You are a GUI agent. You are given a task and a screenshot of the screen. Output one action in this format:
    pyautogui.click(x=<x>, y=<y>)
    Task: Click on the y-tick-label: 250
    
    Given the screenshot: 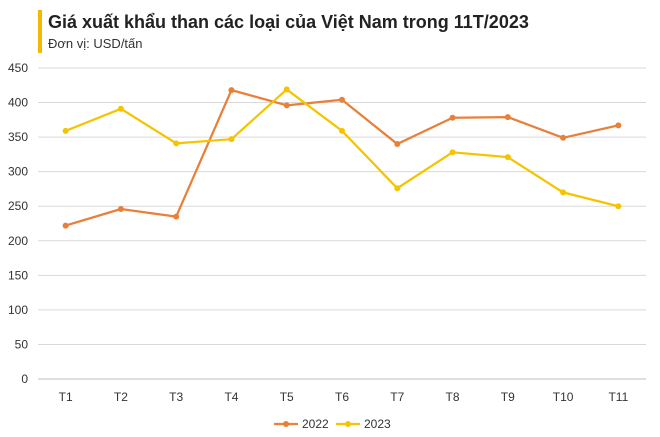 What is the action you would take?
    pyautogui.click(x=18, y=206)
    